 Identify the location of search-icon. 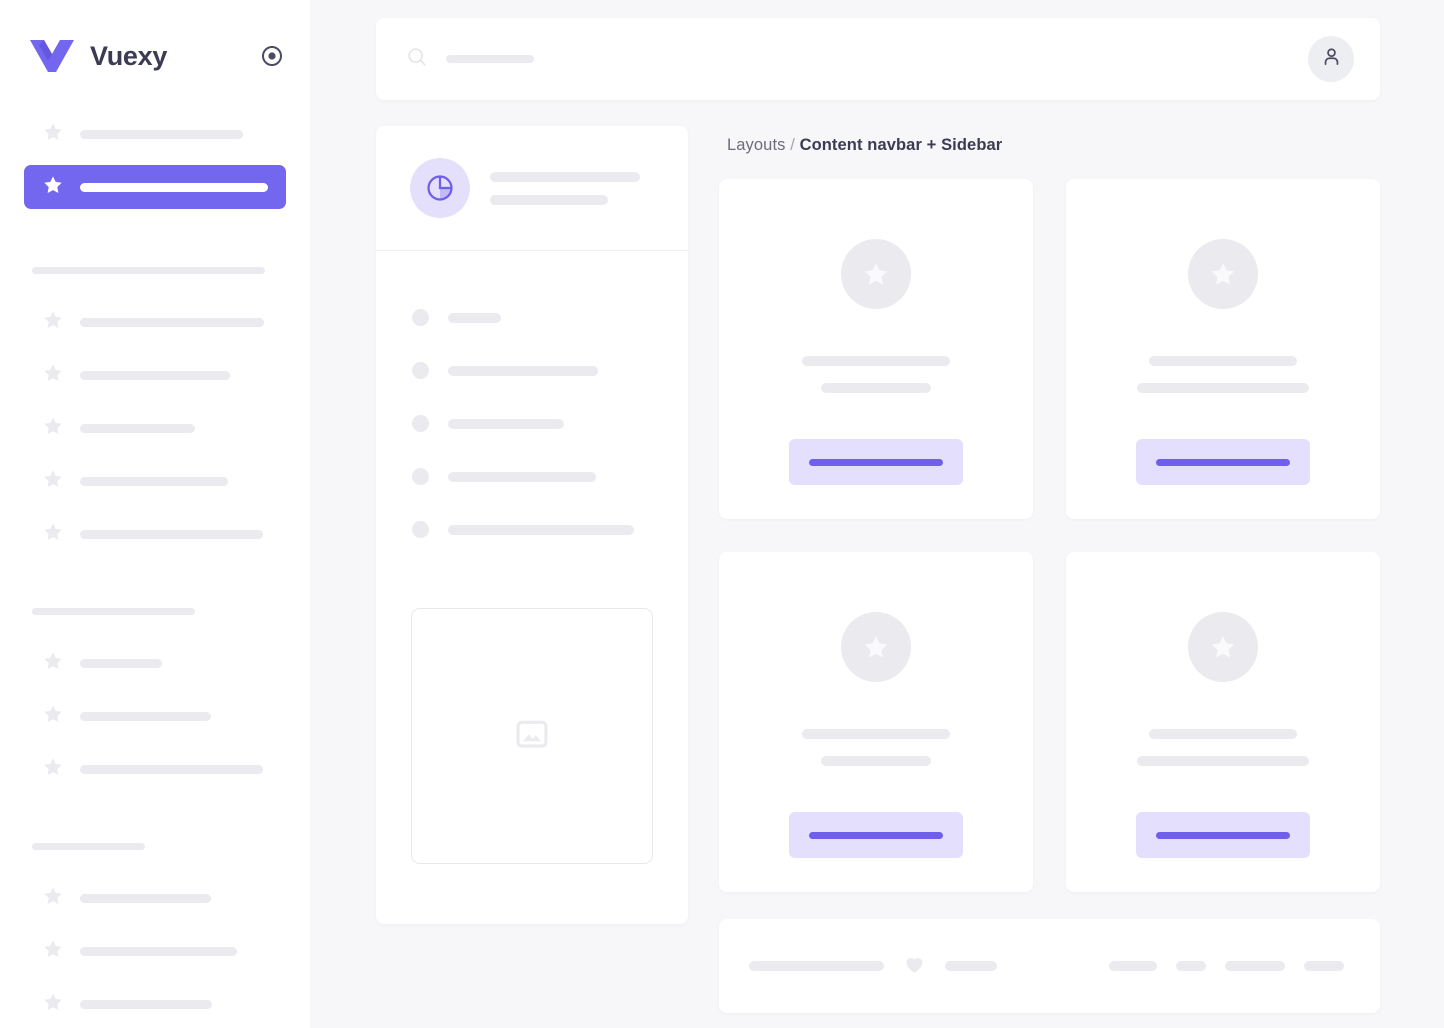
(417, 59).